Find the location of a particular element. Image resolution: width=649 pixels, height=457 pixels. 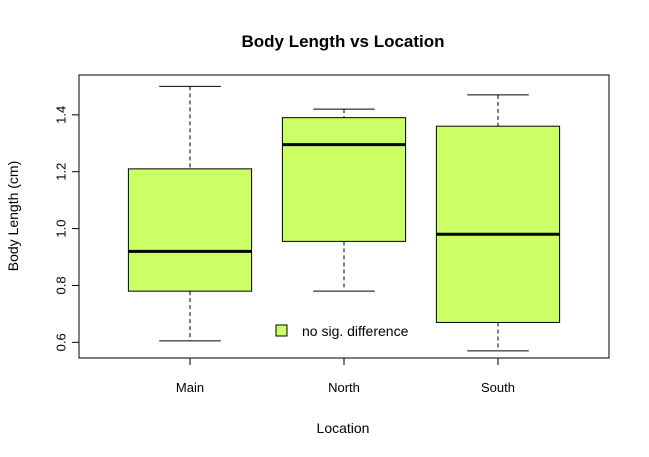

y-axis-label: Body Length (cm) is located at coordinates (13, 216).